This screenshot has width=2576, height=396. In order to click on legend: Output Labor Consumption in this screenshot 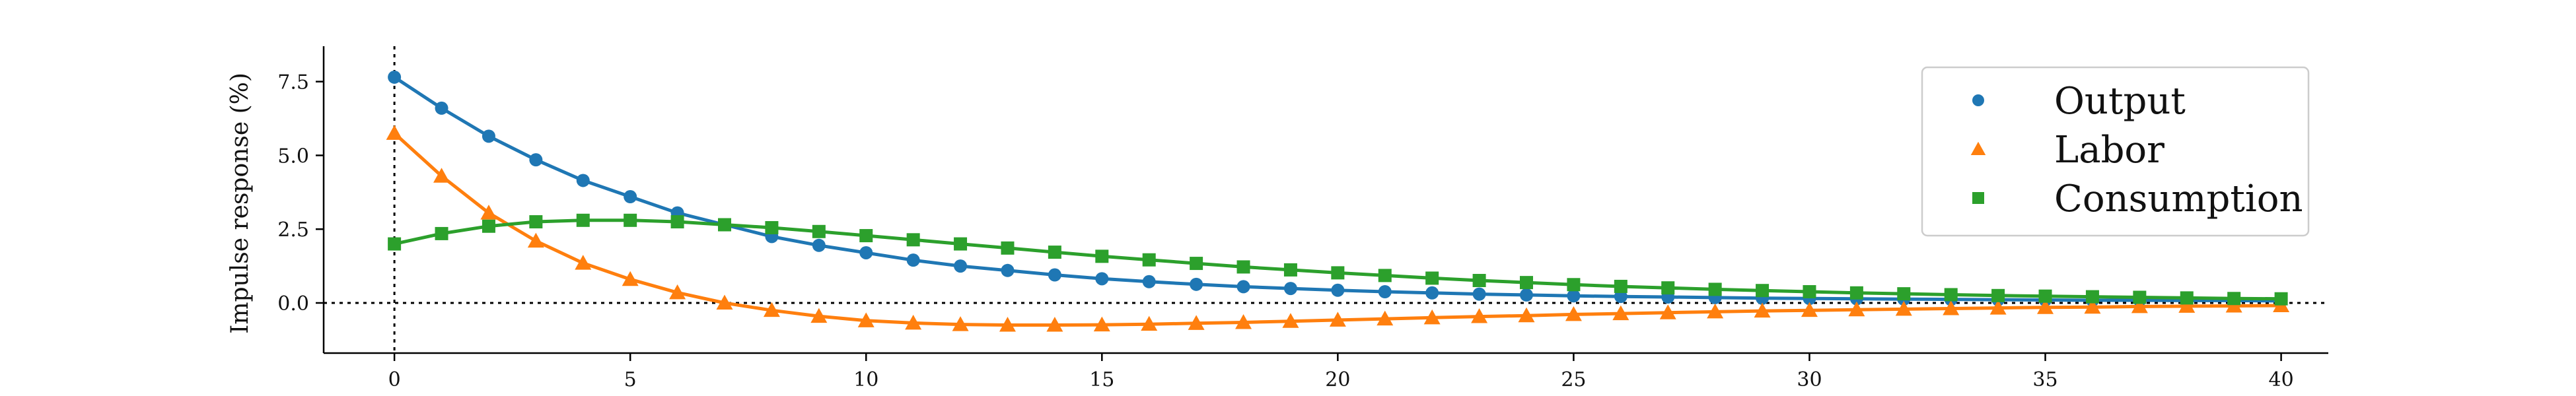, I will do `click(2115, 151)`.